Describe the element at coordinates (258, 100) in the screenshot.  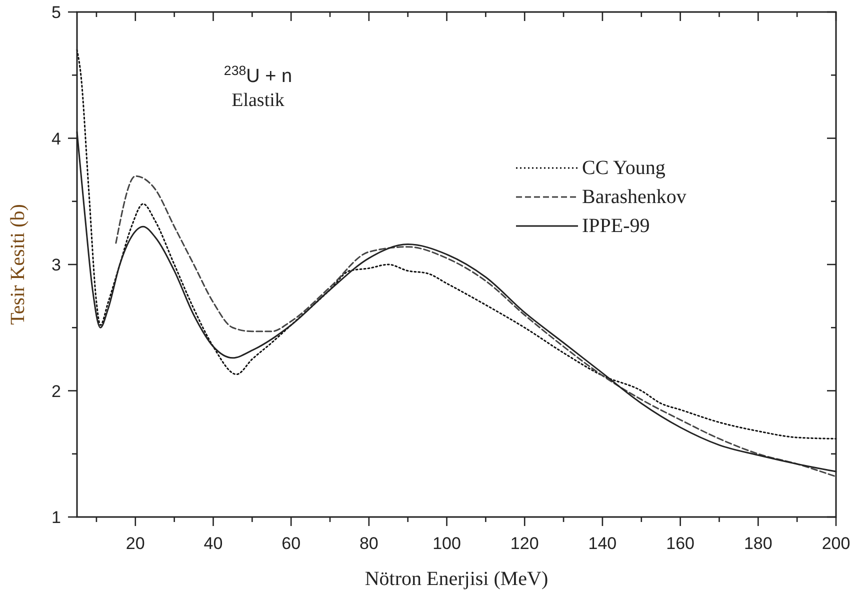
I see `annotation: Elastik` at that location.